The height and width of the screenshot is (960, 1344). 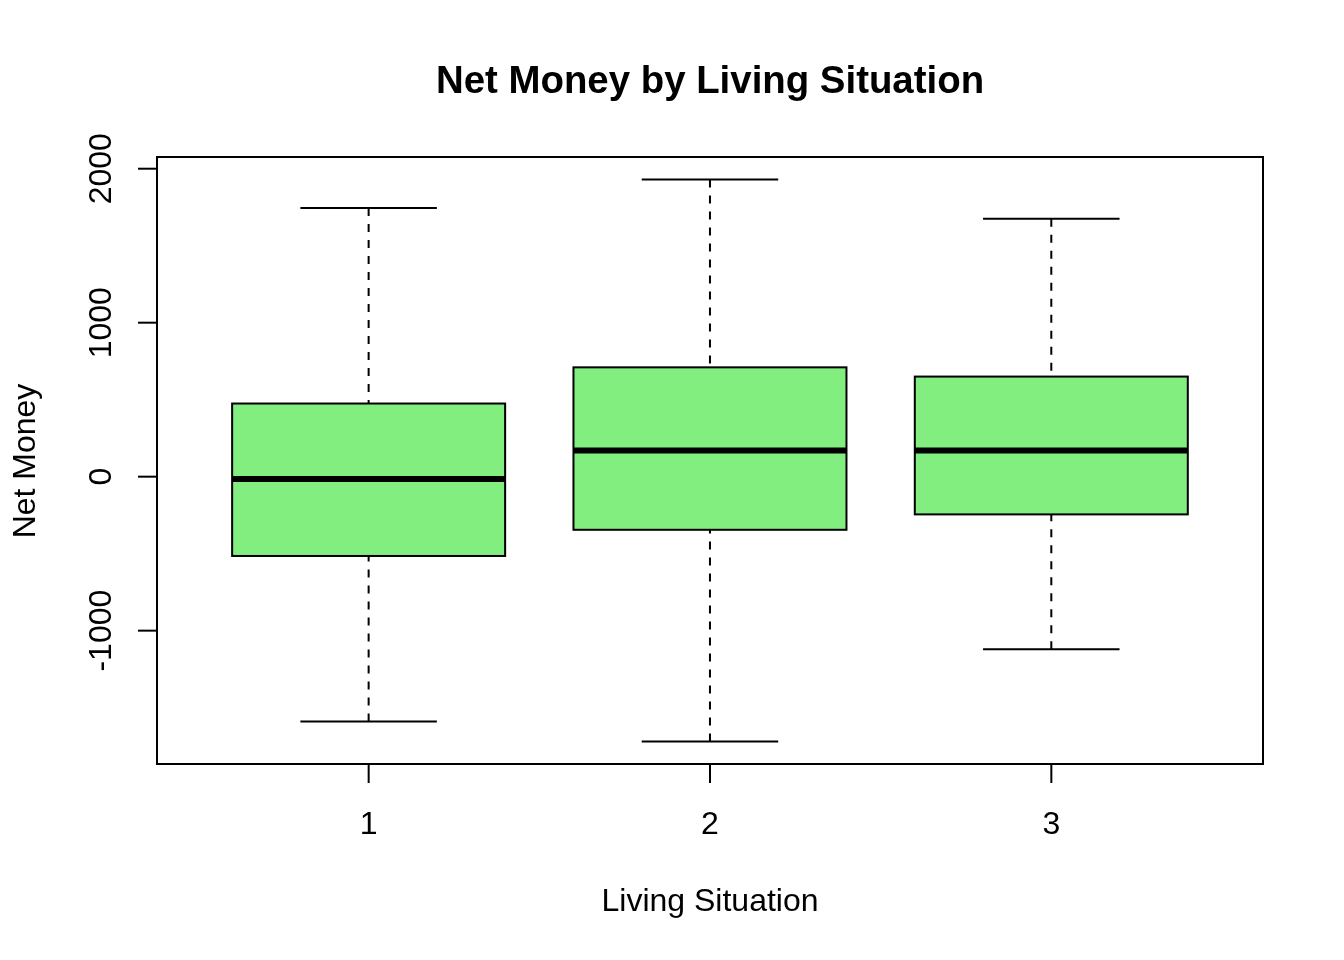 What do you see at coordinates (368, 823) in the screenshot?
I see `x-tick-label: 1` at bounding box center [368, 823].